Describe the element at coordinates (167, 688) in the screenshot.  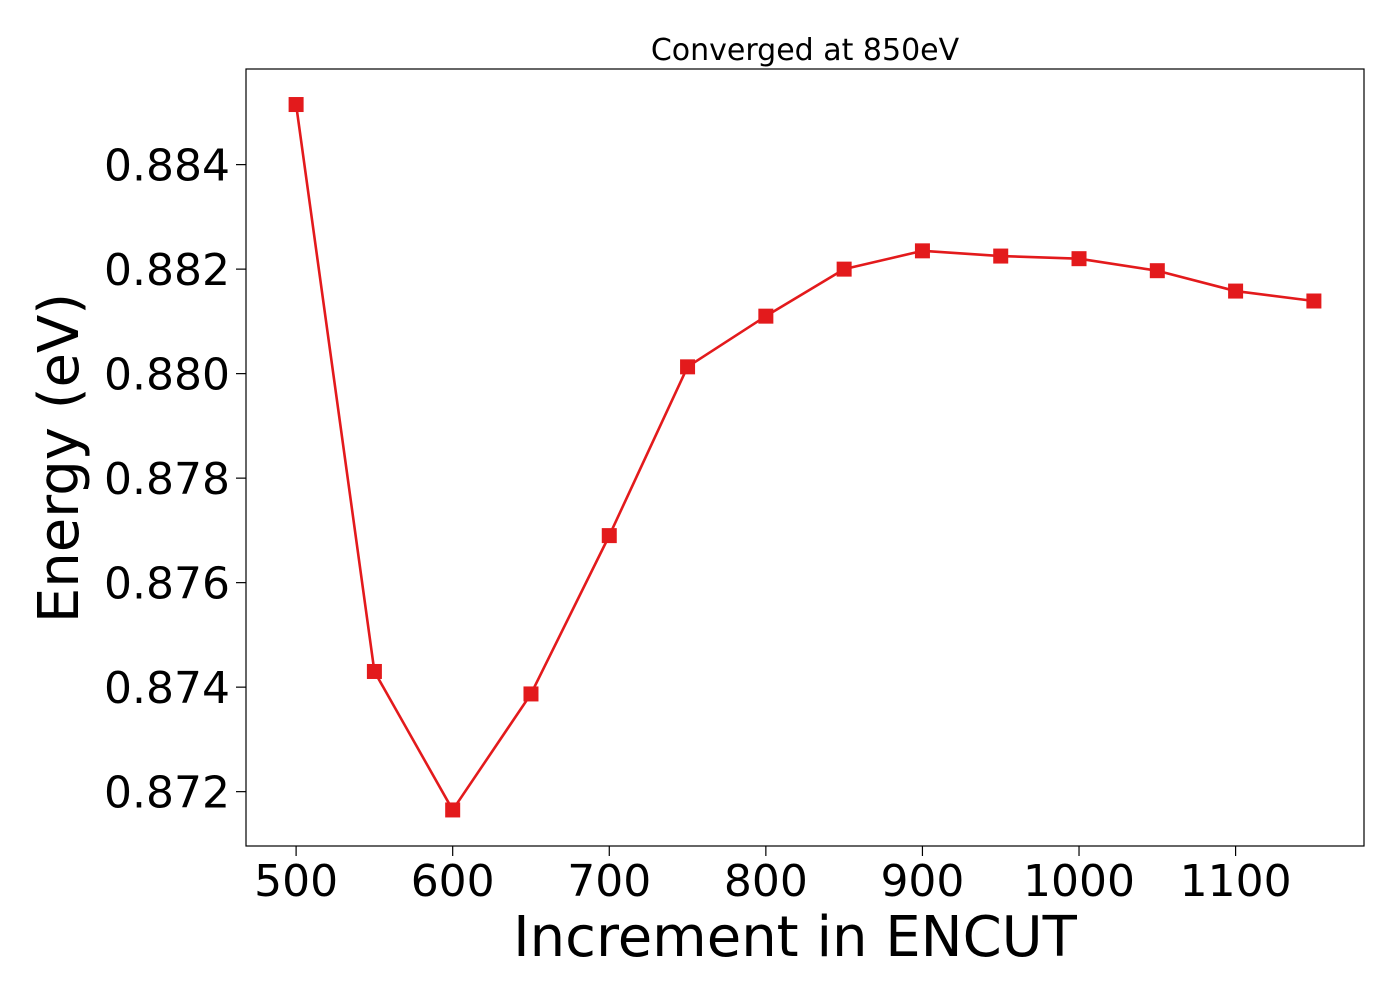
I see `y-tick-label: 0.874` at that location.